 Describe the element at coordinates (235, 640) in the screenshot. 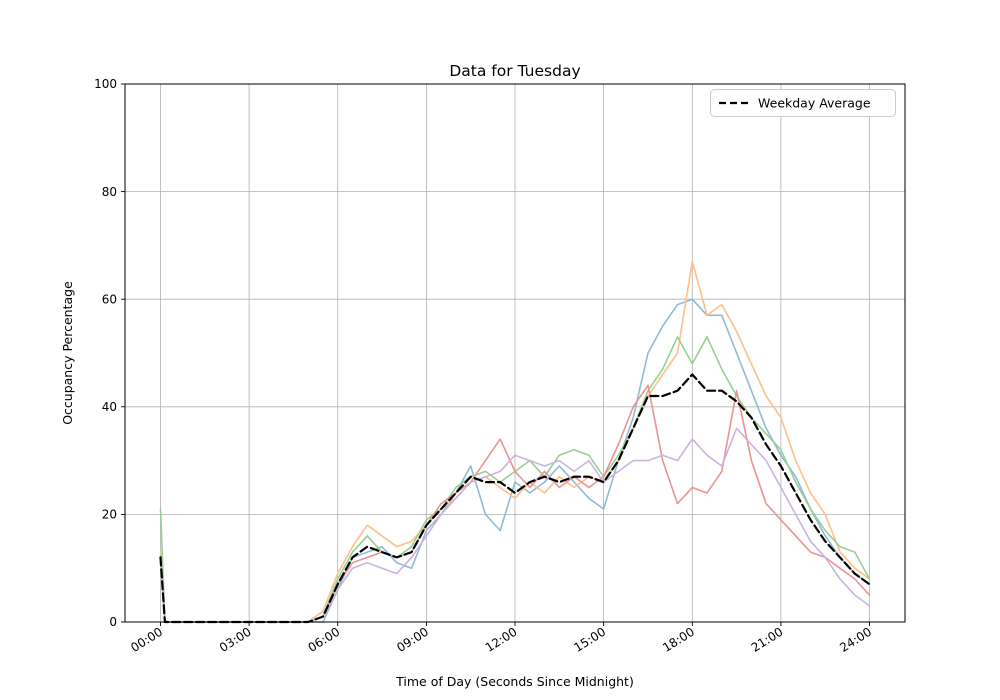

I see `x-tick-label: 03:00` at that location.